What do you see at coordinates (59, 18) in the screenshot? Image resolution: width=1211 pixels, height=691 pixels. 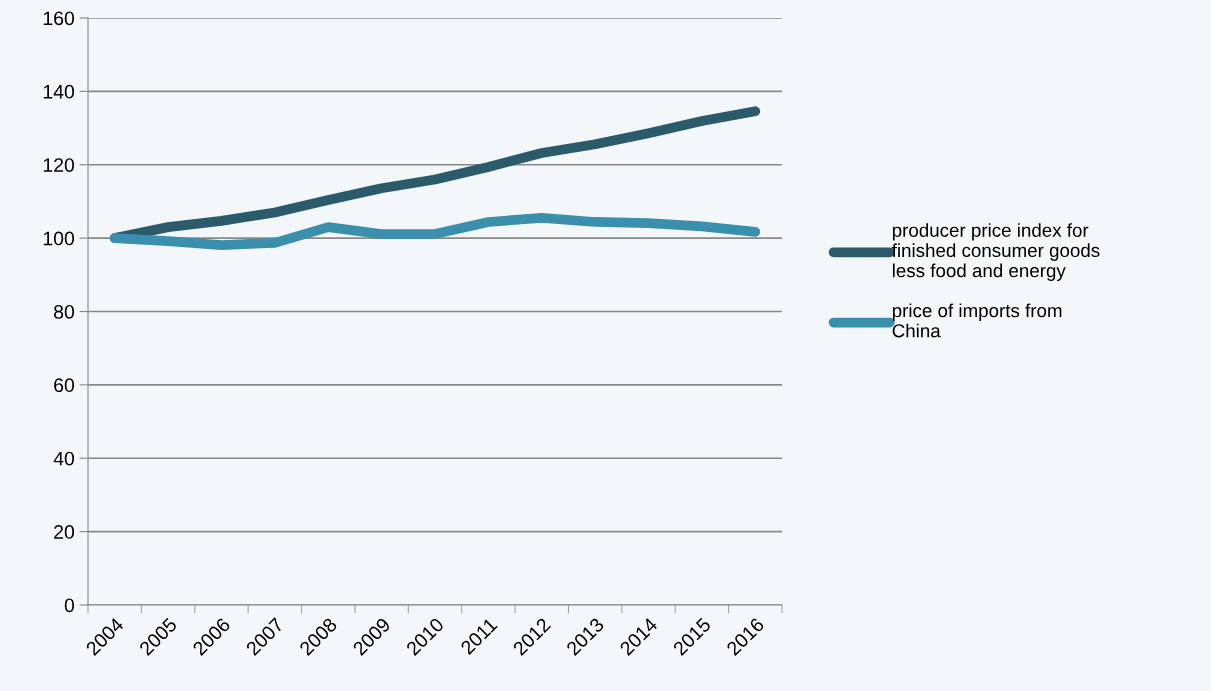 I see `y-tick-label: 160` at bounding box center [59, 18].